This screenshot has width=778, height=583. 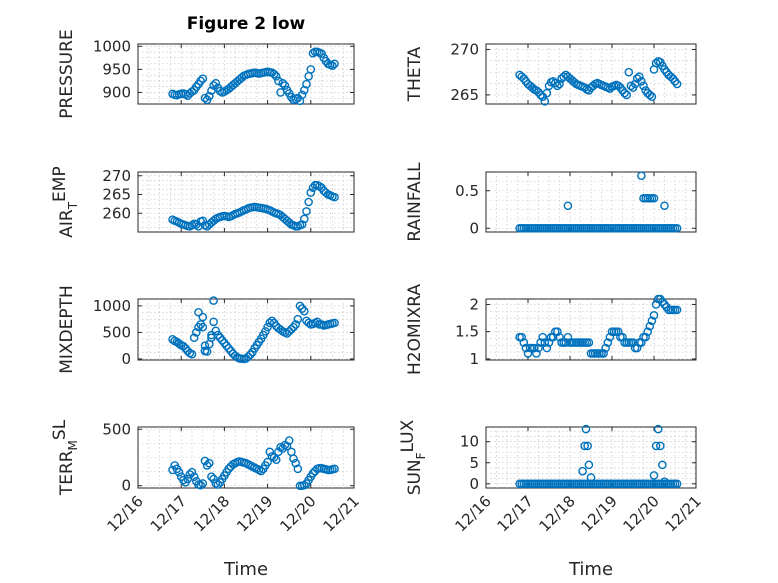 What do you see at coordinates (551, 73) in the screenshot?
I see `panel-theta: 265 270 THETA` at bounding box center [551, 73].